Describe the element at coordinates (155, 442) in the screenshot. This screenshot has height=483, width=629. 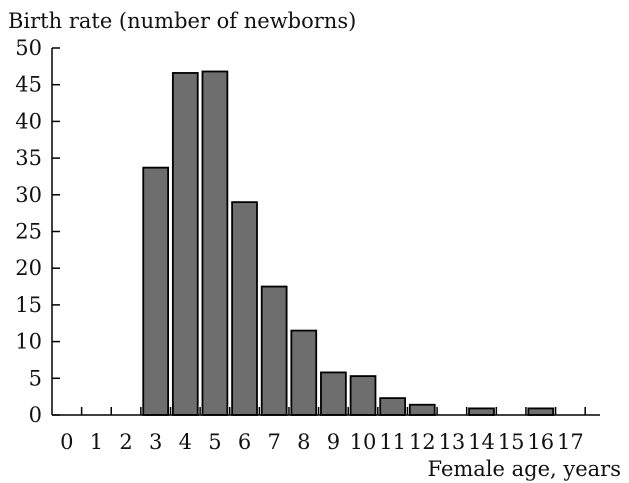
I see `x-tick-label: 3` at that location.